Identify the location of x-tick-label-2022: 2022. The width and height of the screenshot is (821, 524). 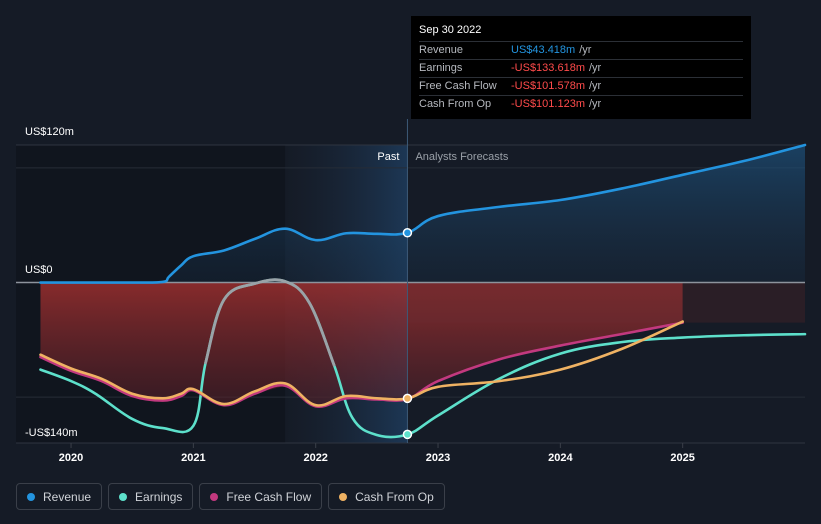
(315, 458).